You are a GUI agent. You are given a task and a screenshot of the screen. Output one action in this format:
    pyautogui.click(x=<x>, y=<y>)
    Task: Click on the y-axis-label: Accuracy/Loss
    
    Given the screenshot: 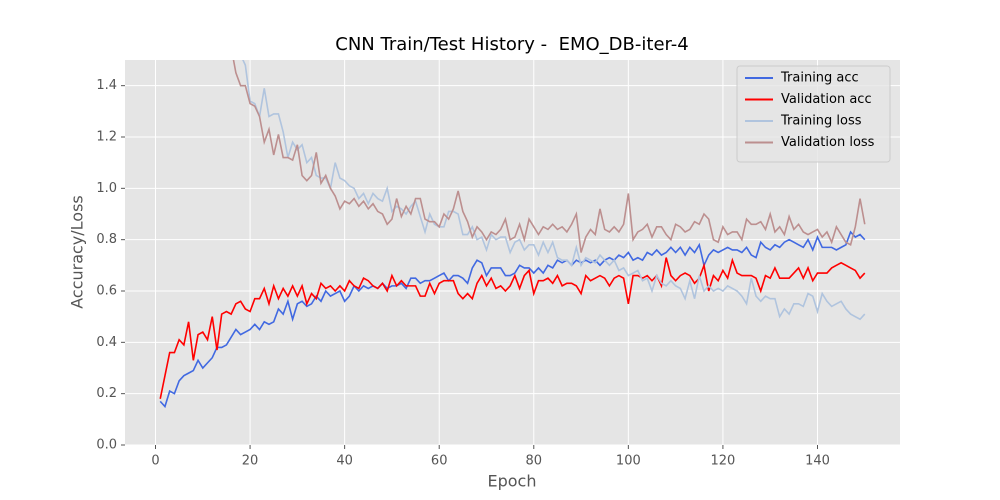 What is the action you would take?
    pyautogui.click(x=77, y=252)
    